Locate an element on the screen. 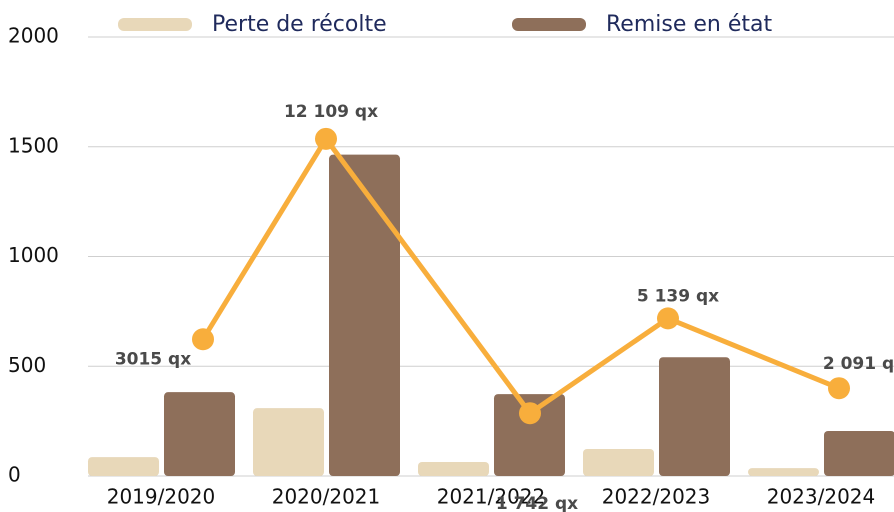 The height and width of the screenshot is (512, 894). data-label: 3015 qx is located at coordinates (153, 359).